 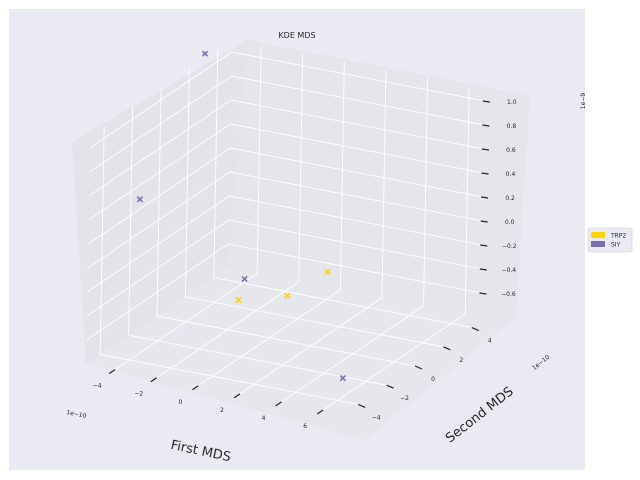 What do you see at coordinates (618, 236) in the screenshot?
I see `legend-label-trp2: TRP2` at bounding box center [618, 236].